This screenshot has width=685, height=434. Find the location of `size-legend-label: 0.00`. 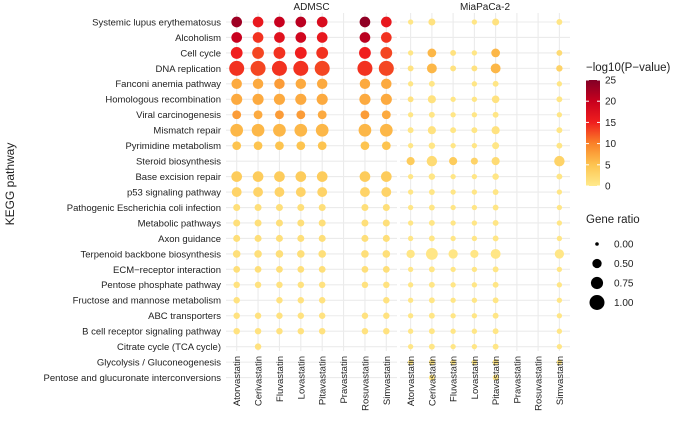

size-legend-label: 0.00 is located at coordinates (624, 245).